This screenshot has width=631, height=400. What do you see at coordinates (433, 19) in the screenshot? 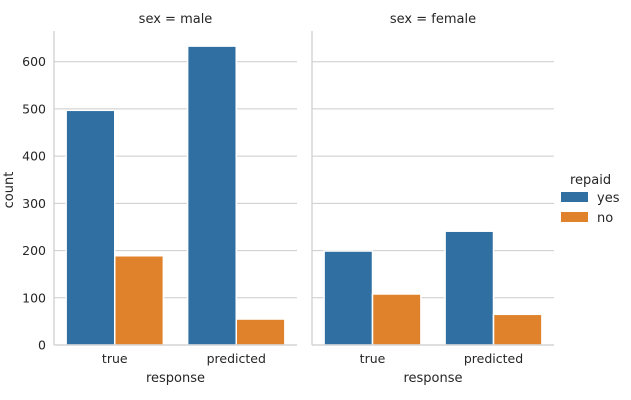
I see `panel-title: sex = female` at bounding box center [433, 19].